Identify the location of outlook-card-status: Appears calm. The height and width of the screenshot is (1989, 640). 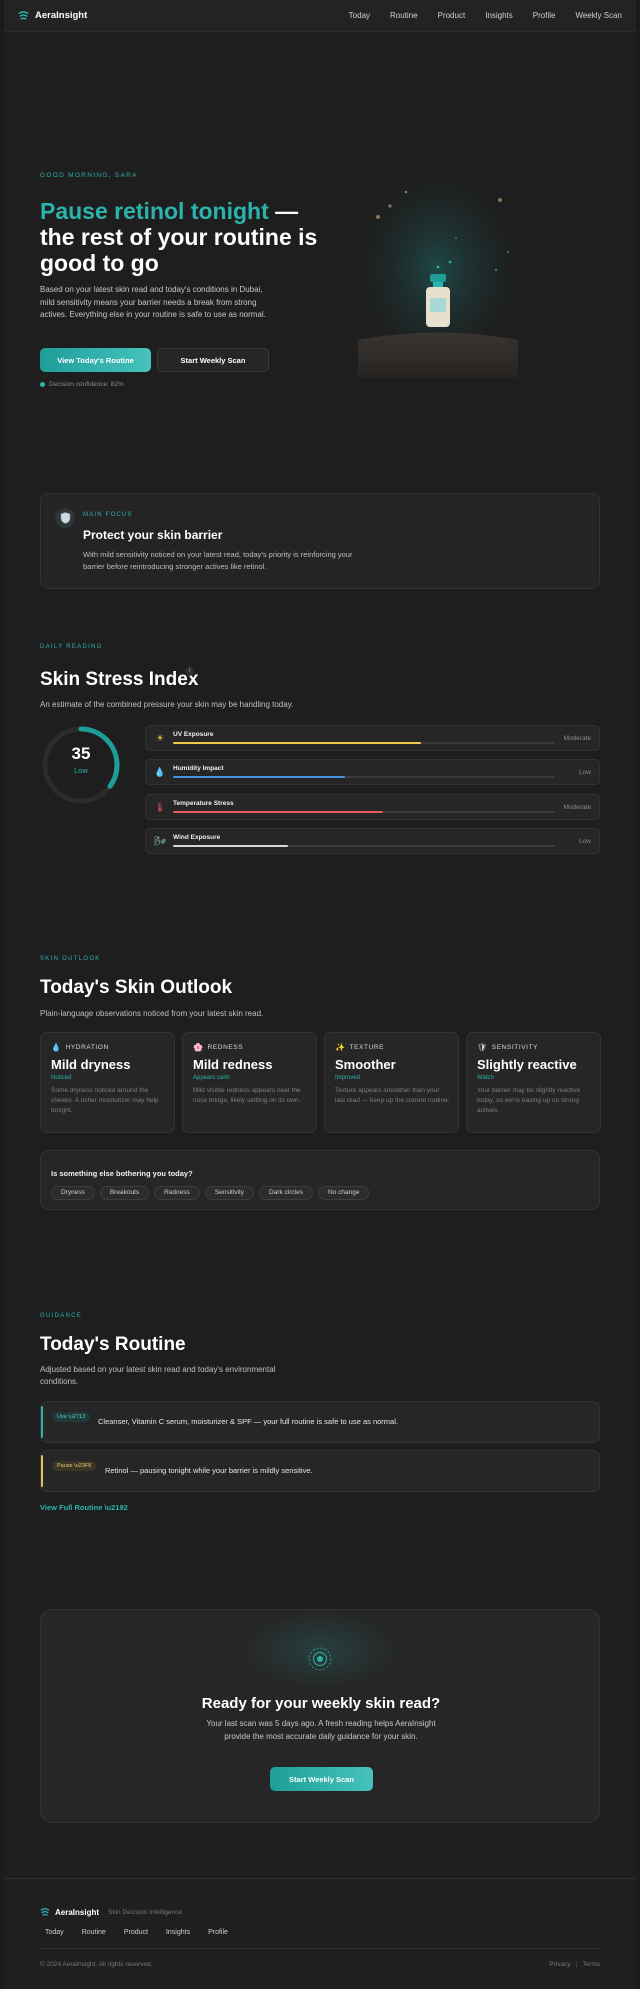
(211, 1078).